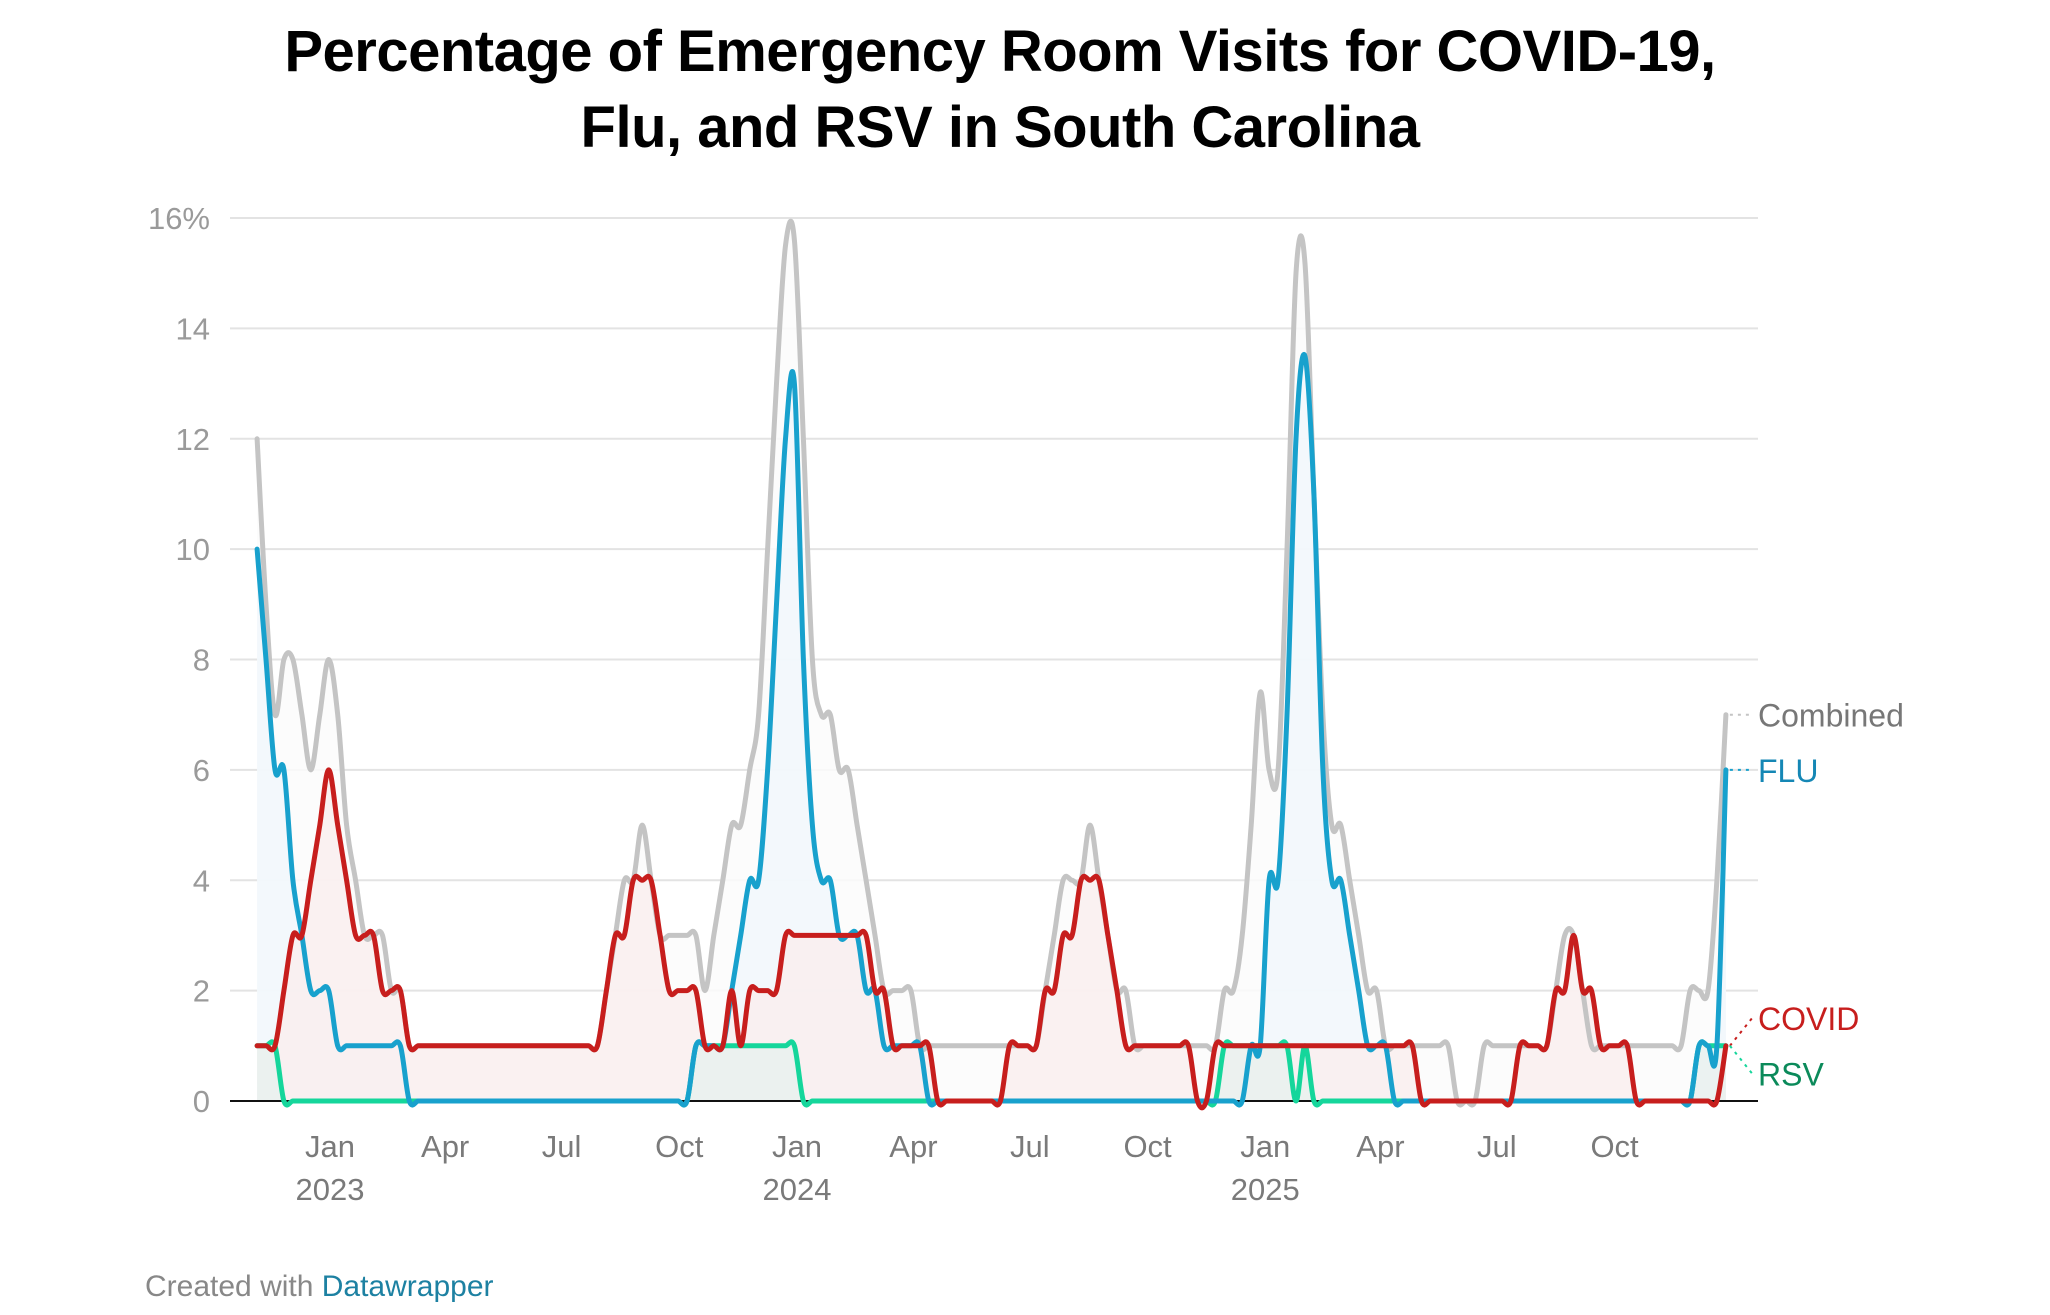 The width and height of the screenshot is (2050, 1315). Describe the element at coordinates (1741, 1060) in the screenshot. I see `rsv-label-leader` at that location.